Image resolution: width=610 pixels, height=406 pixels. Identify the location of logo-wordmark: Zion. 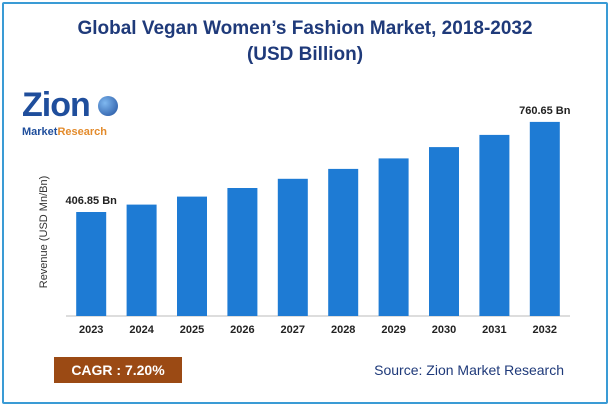
(56, 105).